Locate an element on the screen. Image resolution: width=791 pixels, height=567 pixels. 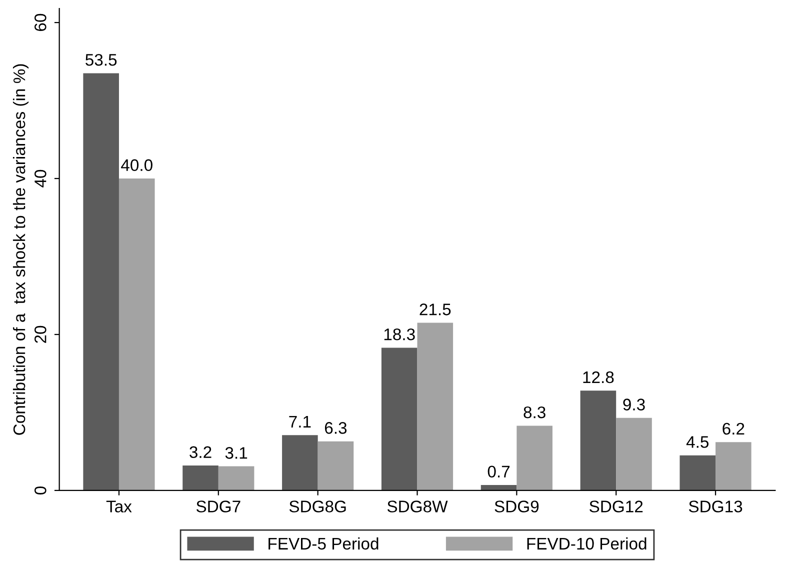
legend-label: FEVD-10 Period is located at coordinates (586, 543).